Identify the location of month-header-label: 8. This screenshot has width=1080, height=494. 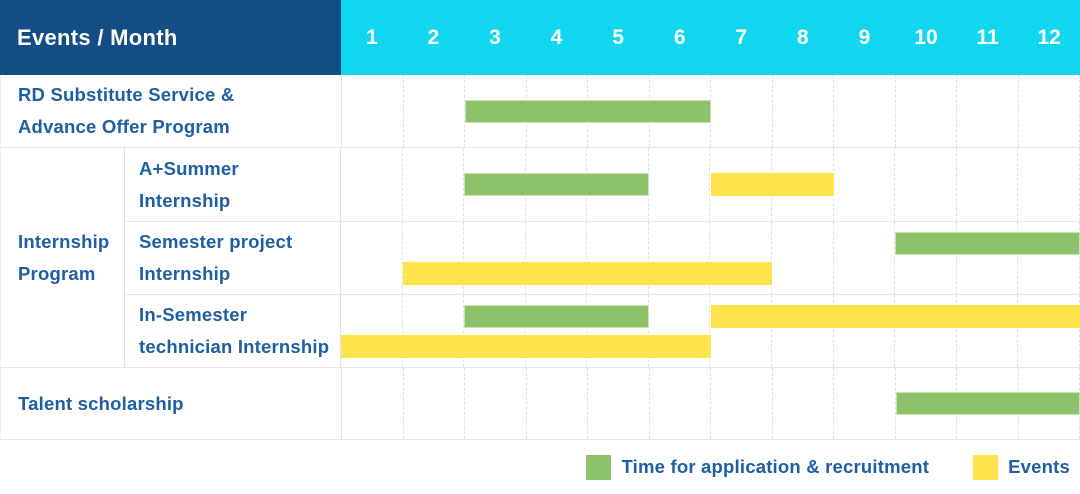
(802, 37).